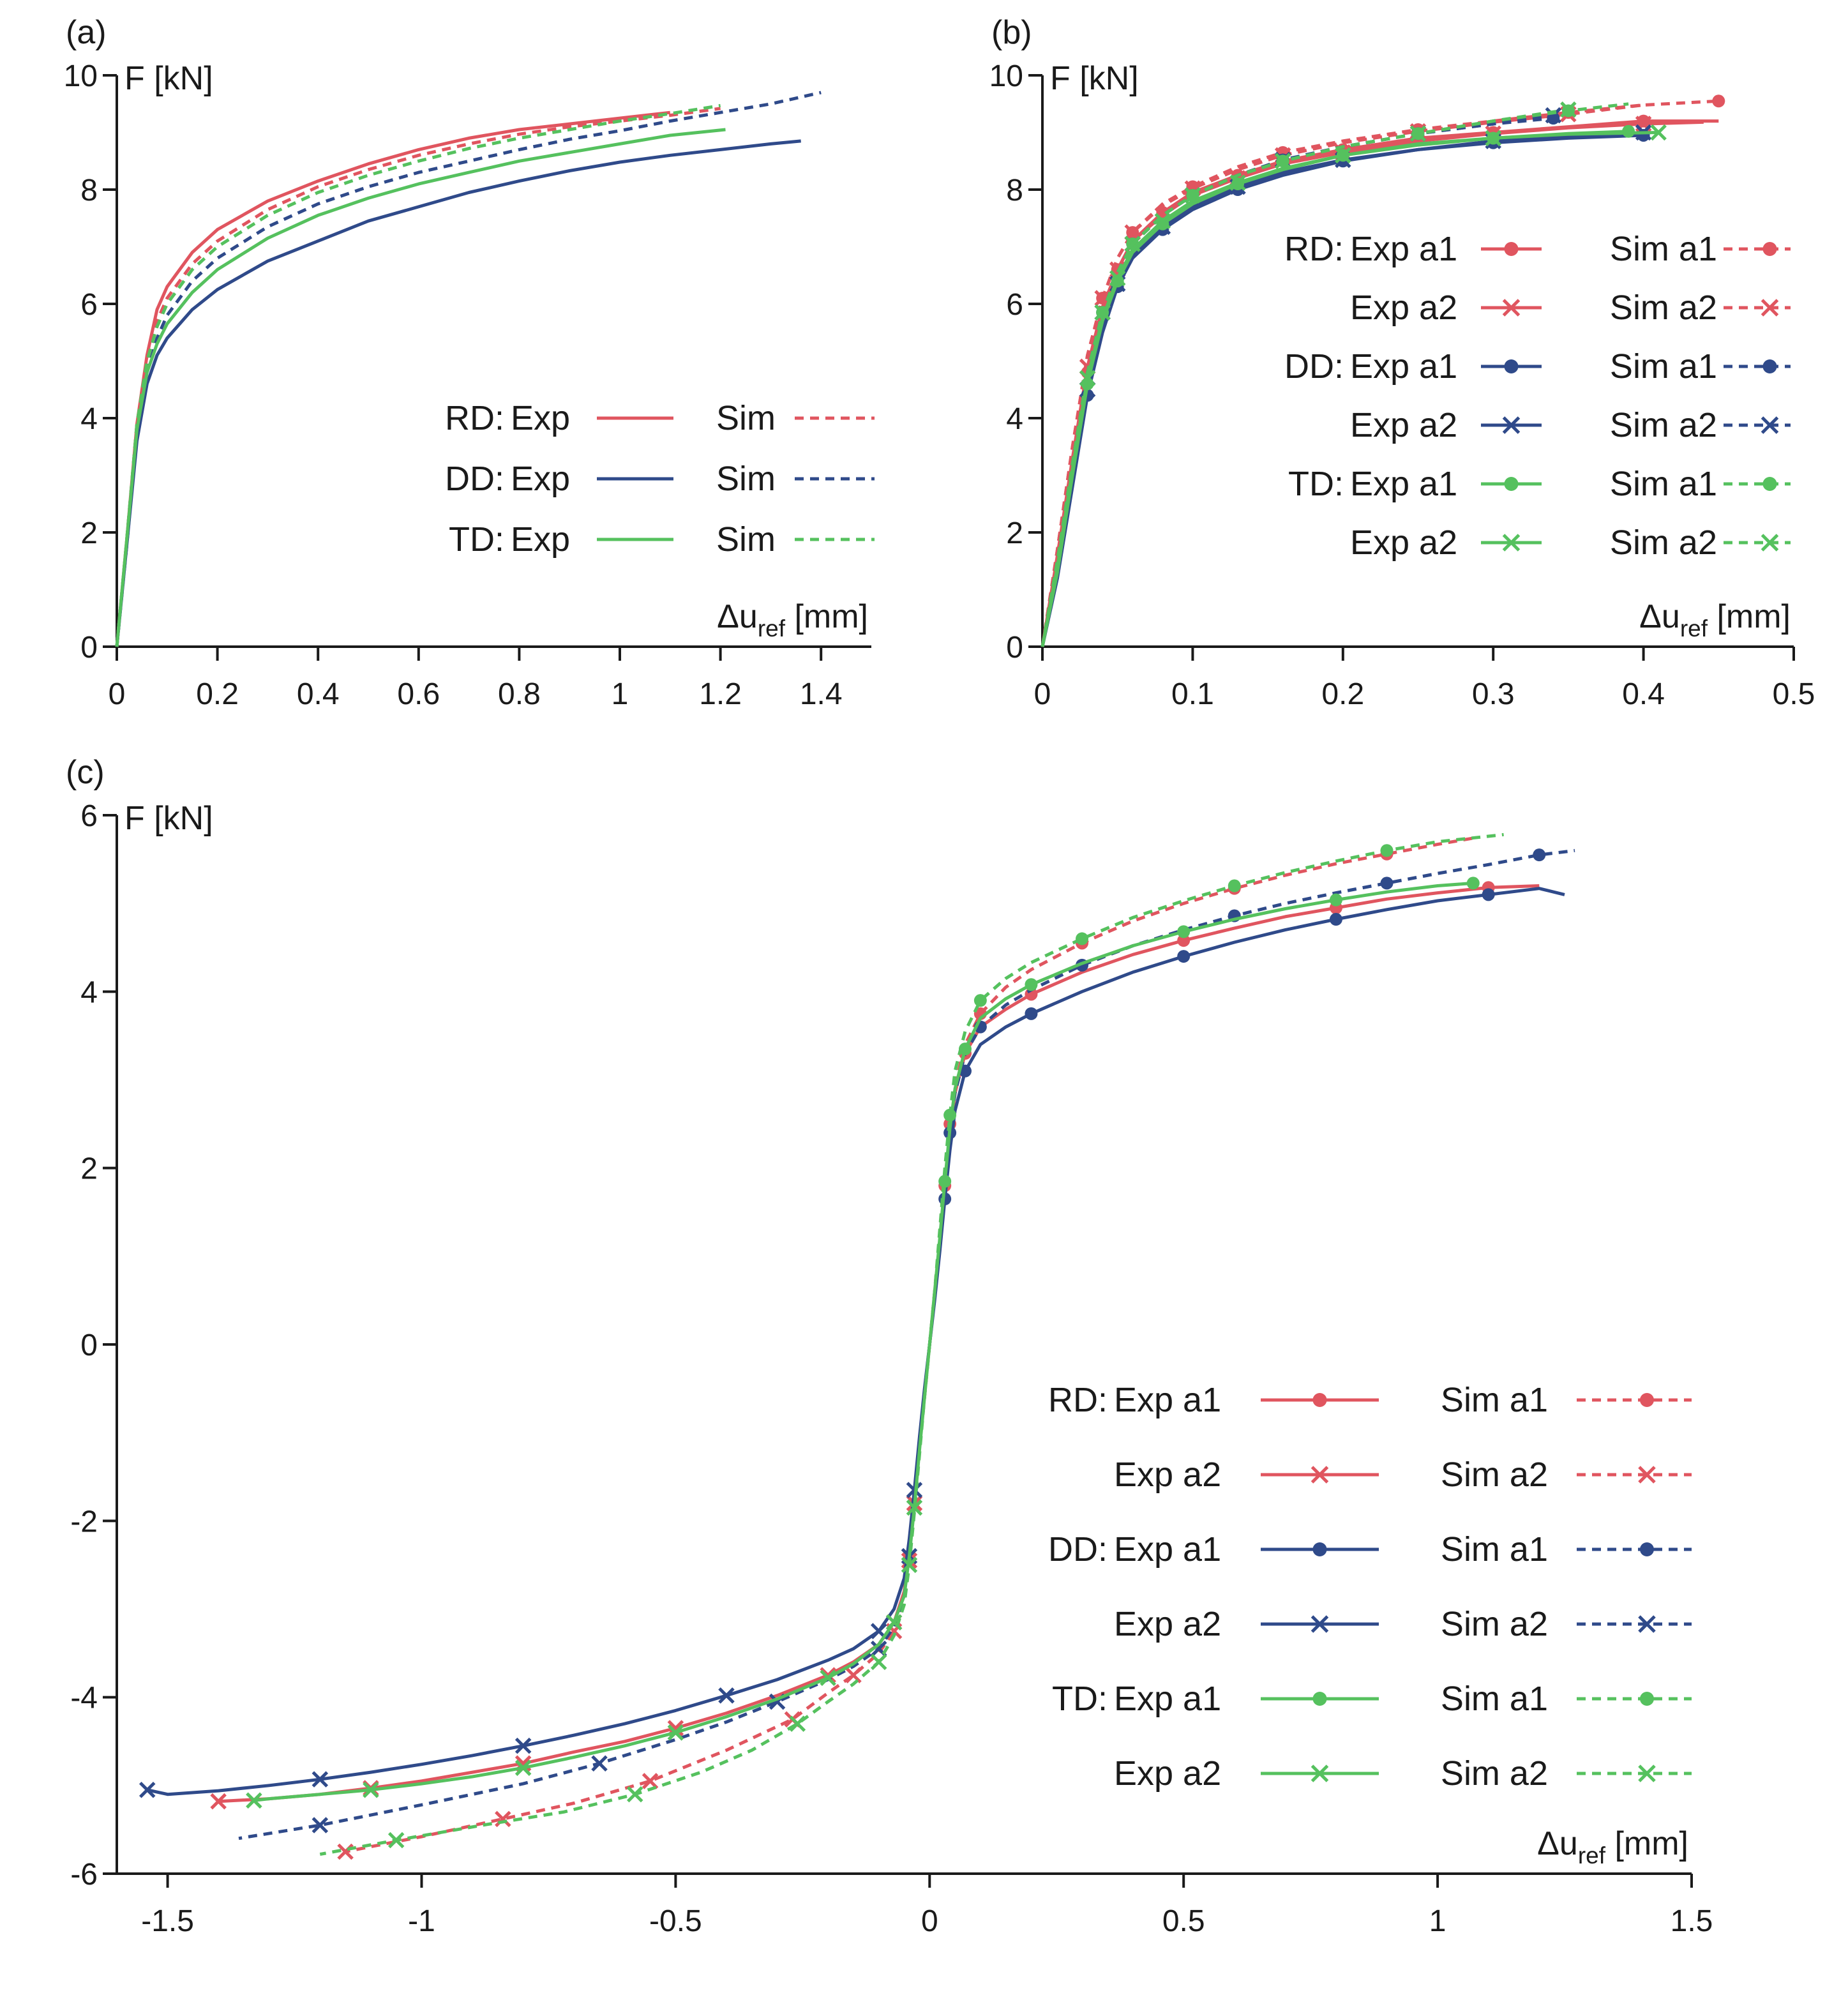 The image size is (1848, 2002). I want to click on data-point-td-sim-a1, so click(1082, 938).